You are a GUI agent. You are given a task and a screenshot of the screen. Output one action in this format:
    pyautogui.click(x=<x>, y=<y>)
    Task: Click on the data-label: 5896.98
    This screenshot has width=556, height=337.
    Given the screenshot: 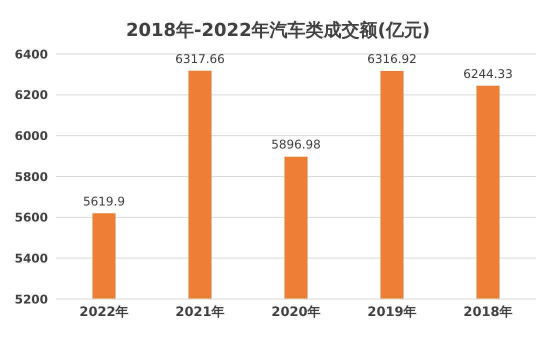 What is the action you would take?
    pyautogui.click(x=296, y=145)
    